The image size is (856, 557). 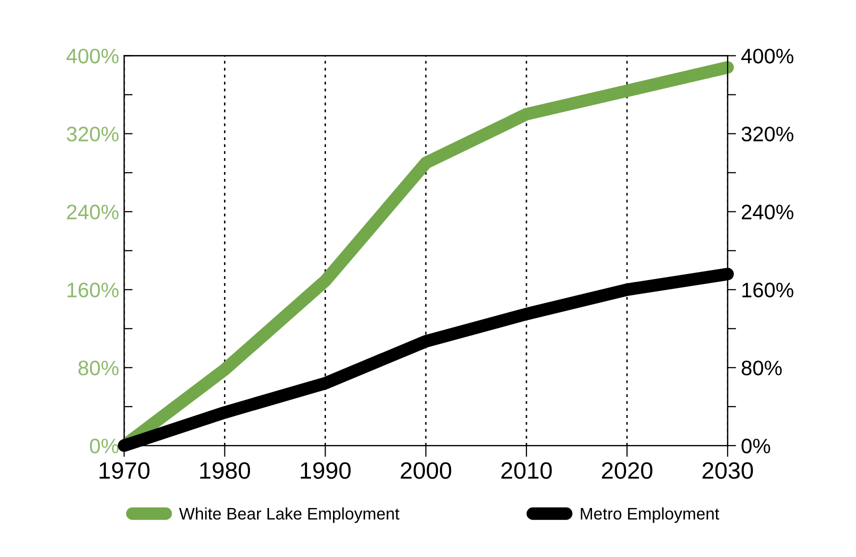 I want to click on x-tick-label: 2000, so click(x=426, y=470).